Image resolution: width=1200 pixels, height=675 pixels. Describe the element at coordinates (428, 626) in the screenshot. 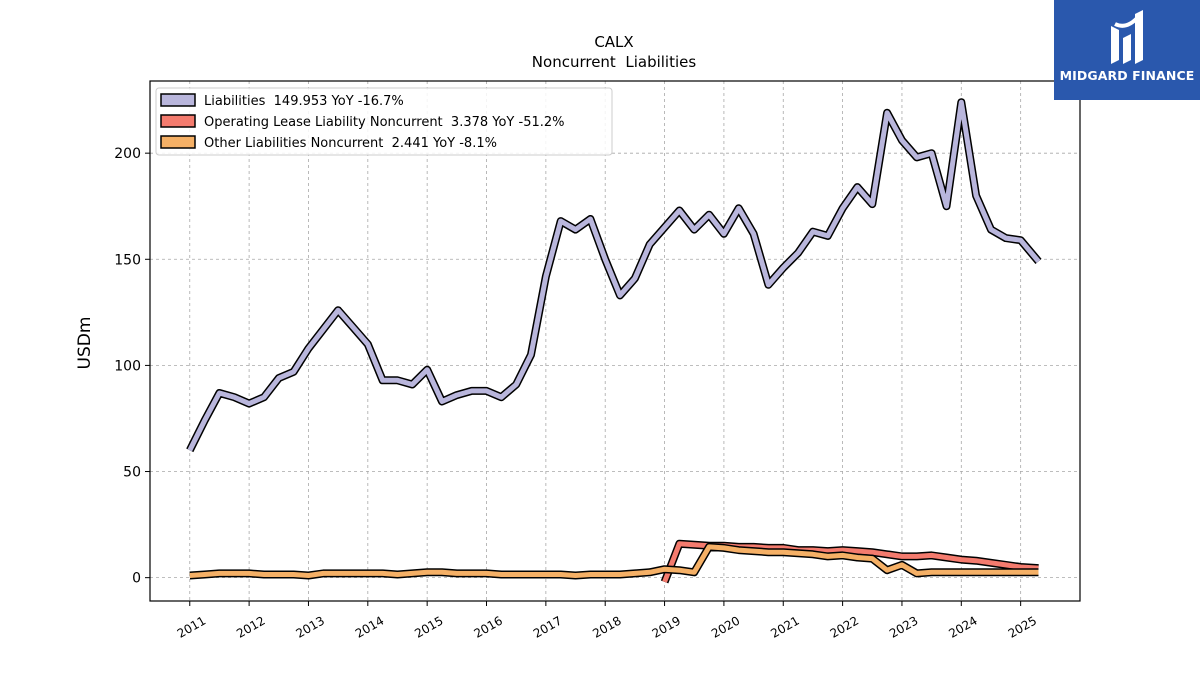

I see `x-tick-label: 2015` at that location.